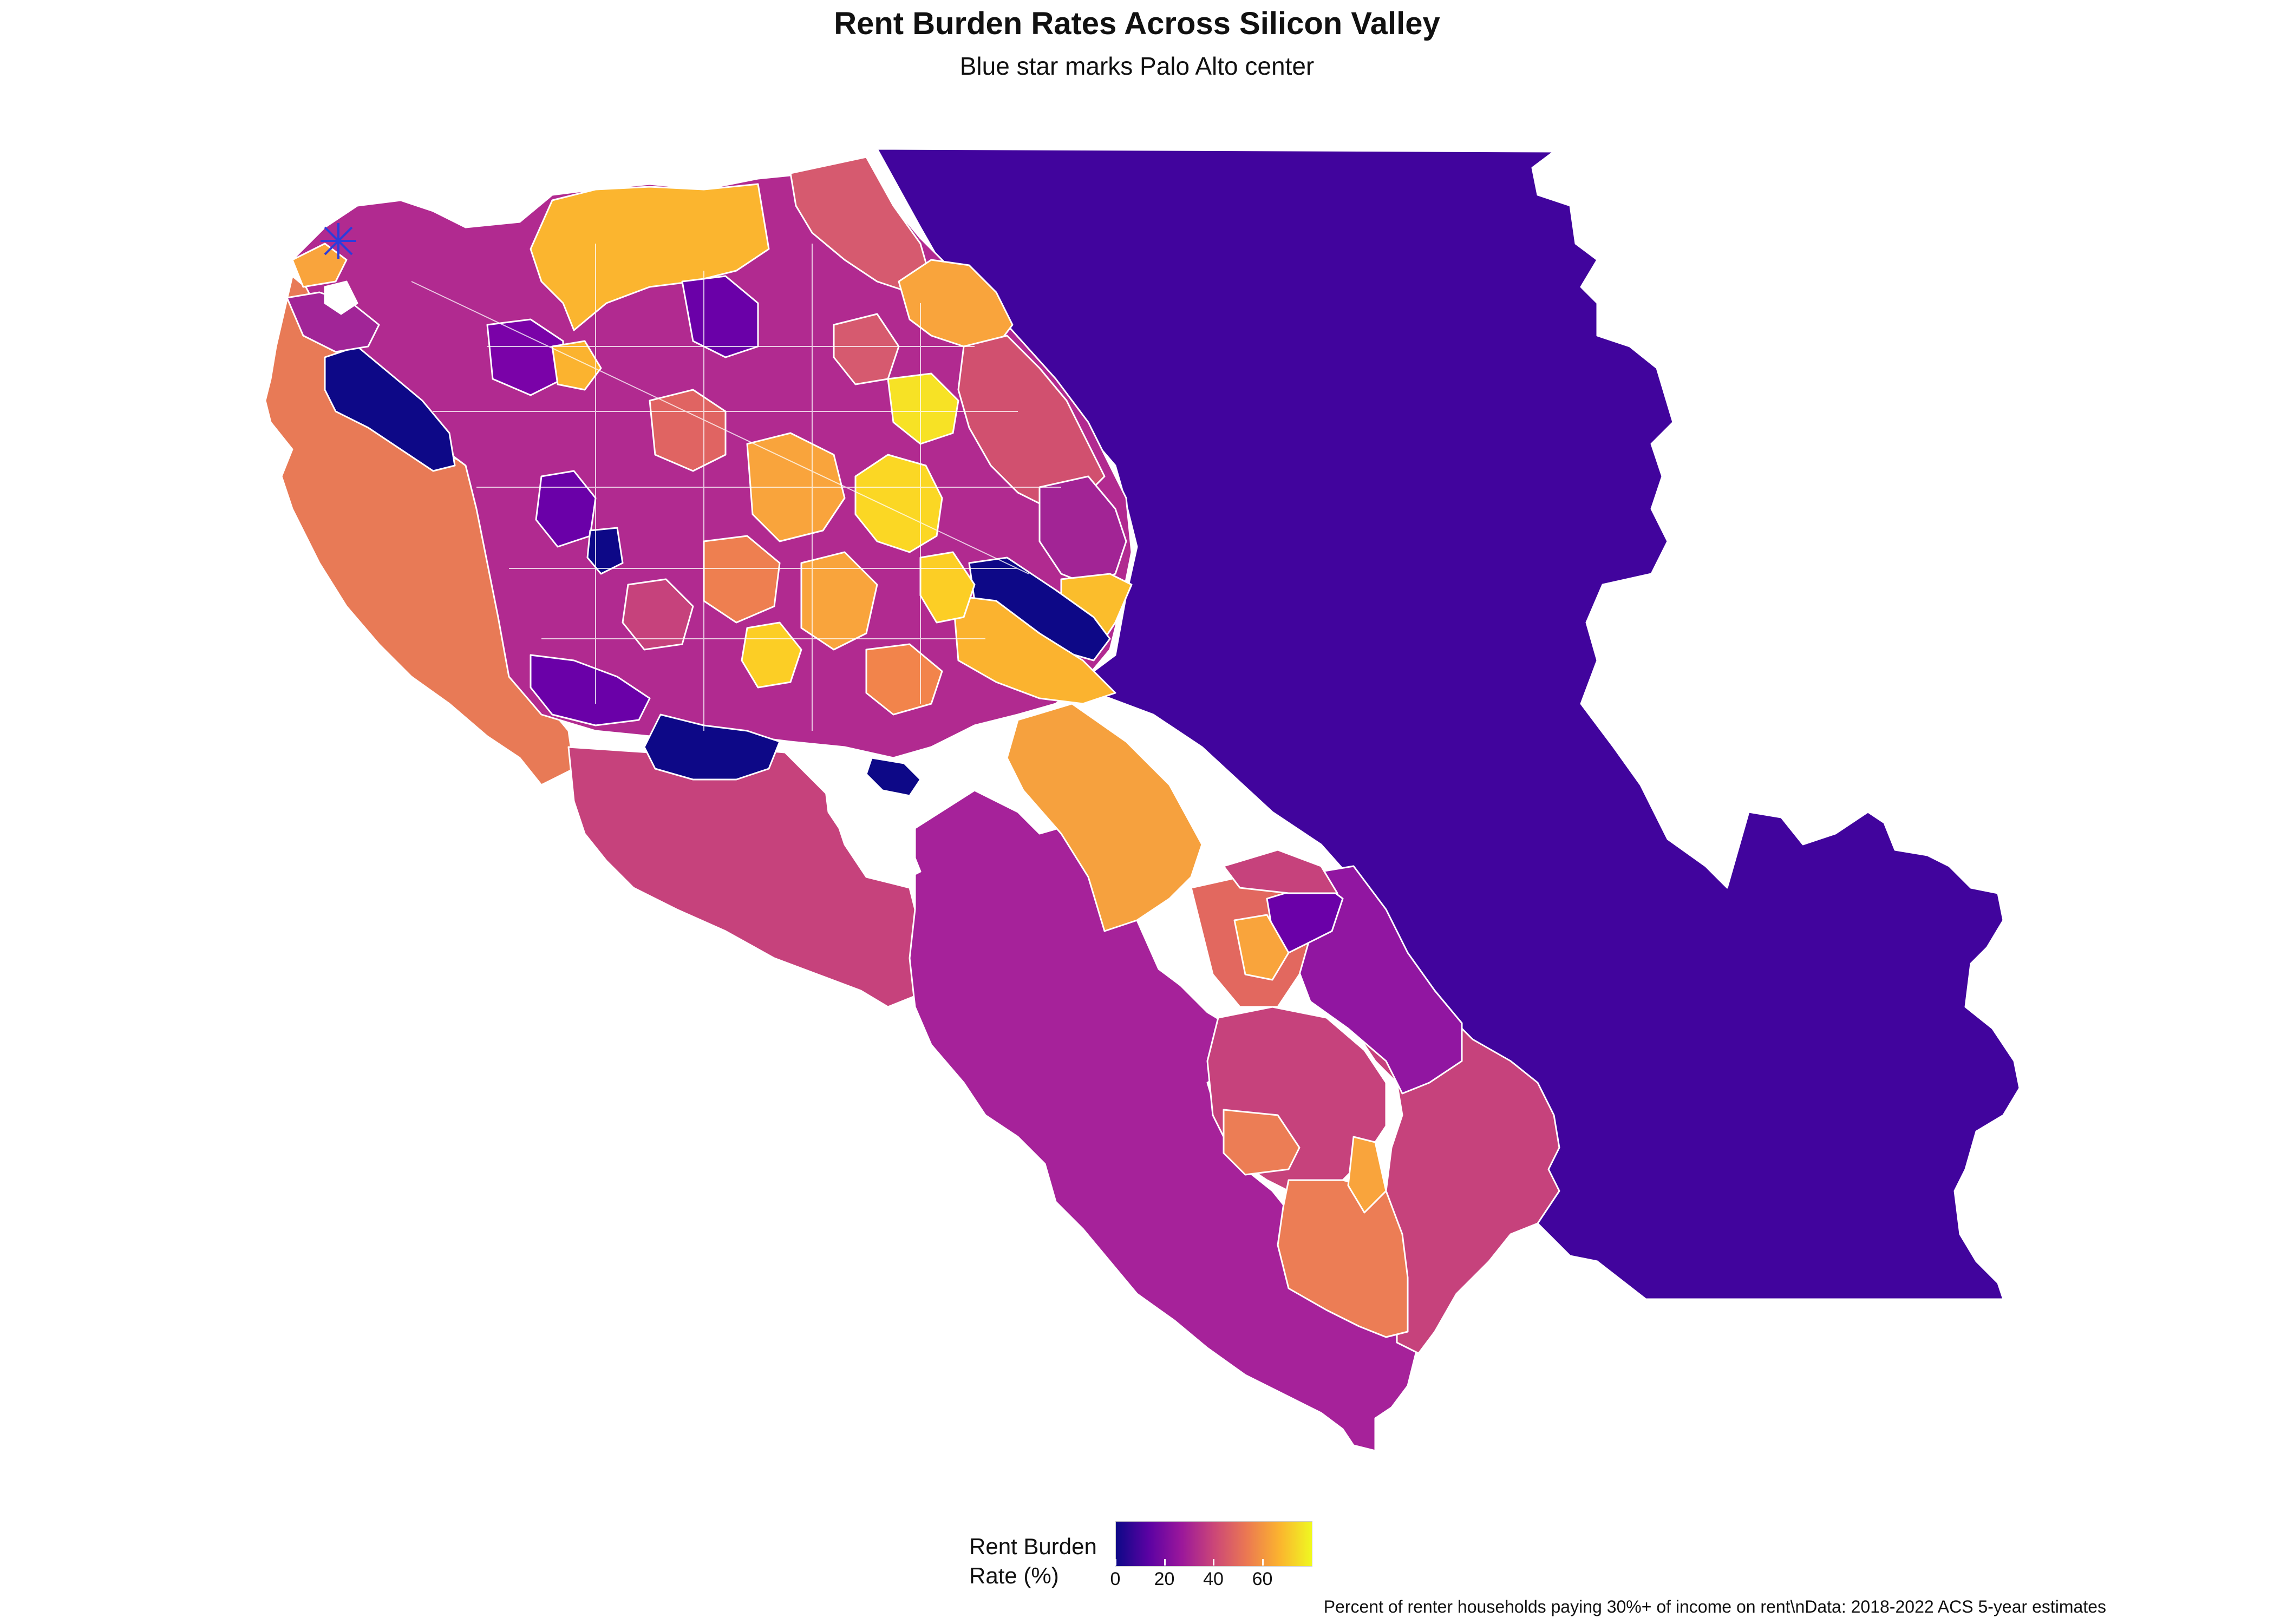  What do you see at coordinates (1164, 1579) in the screenshot?
I see `legend-tick-label: 20` at bounding box center [1164, 1579].